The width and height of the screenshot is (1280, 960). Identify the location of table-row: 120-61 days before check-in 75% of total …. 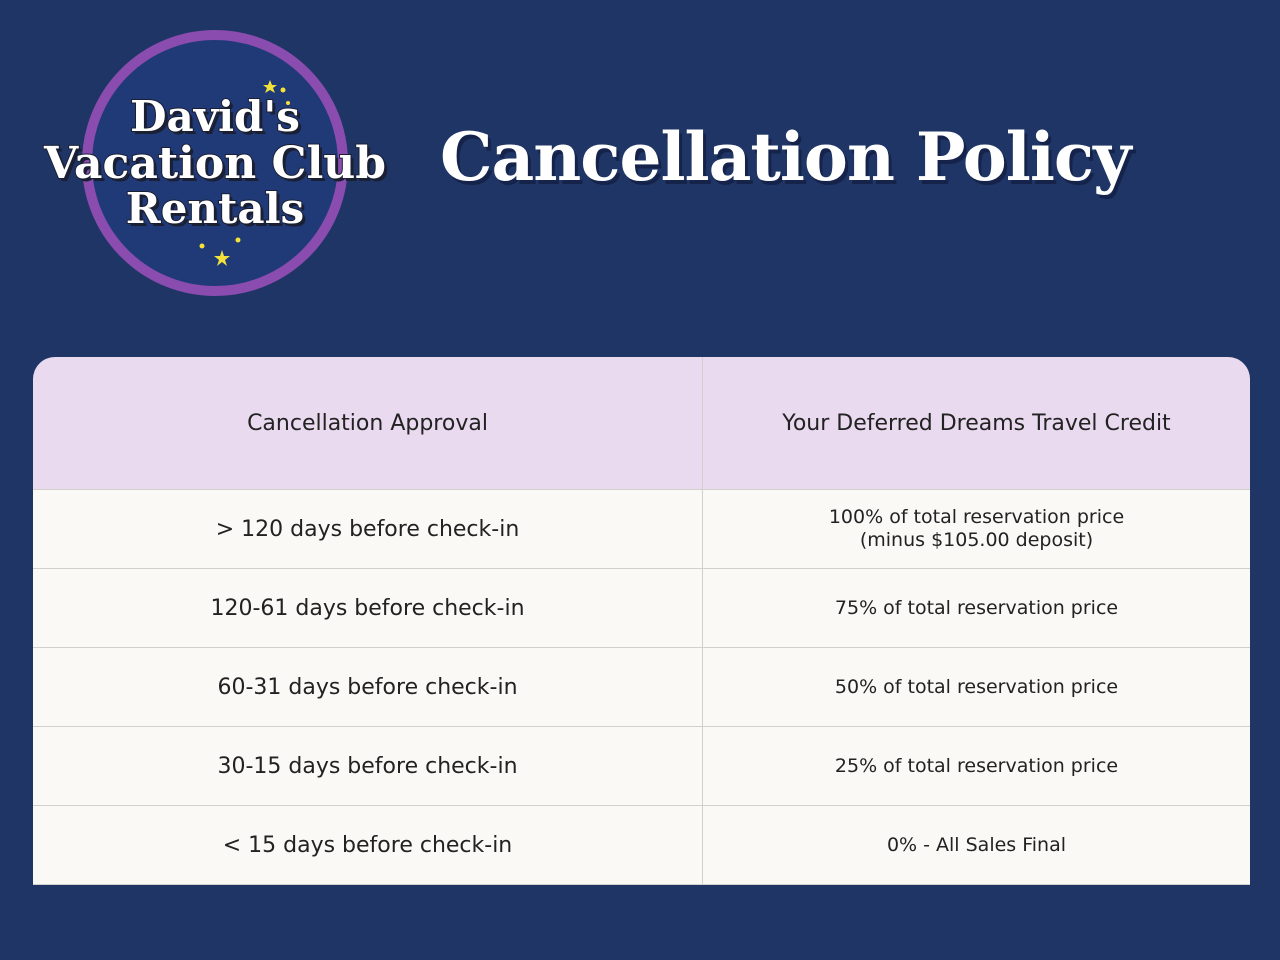
(641, 608).